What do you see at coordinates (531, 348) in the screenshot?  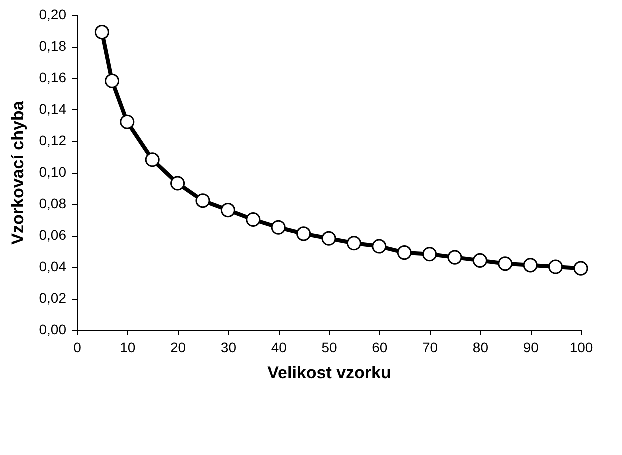 I see `x-tick-label: 90` at bounding box center [531, 348].